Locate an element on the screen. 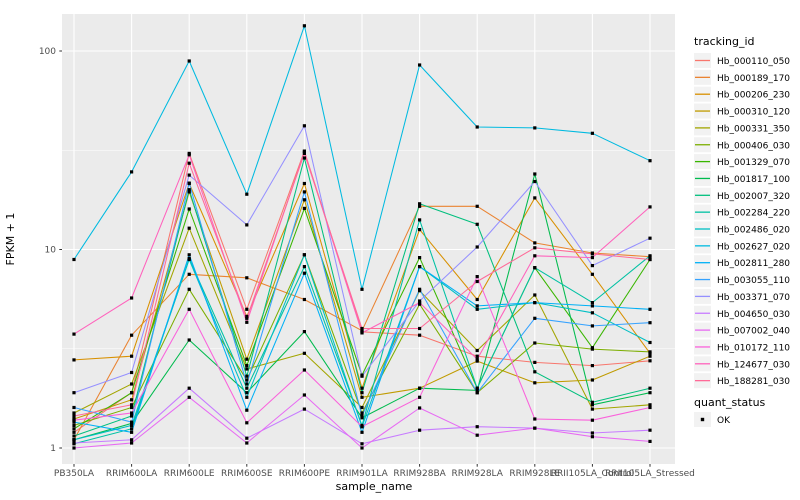 The width and height of the screenshot is (800, 500). y-axis-title: FPKM + 1 is located at coordinates (10, 239).